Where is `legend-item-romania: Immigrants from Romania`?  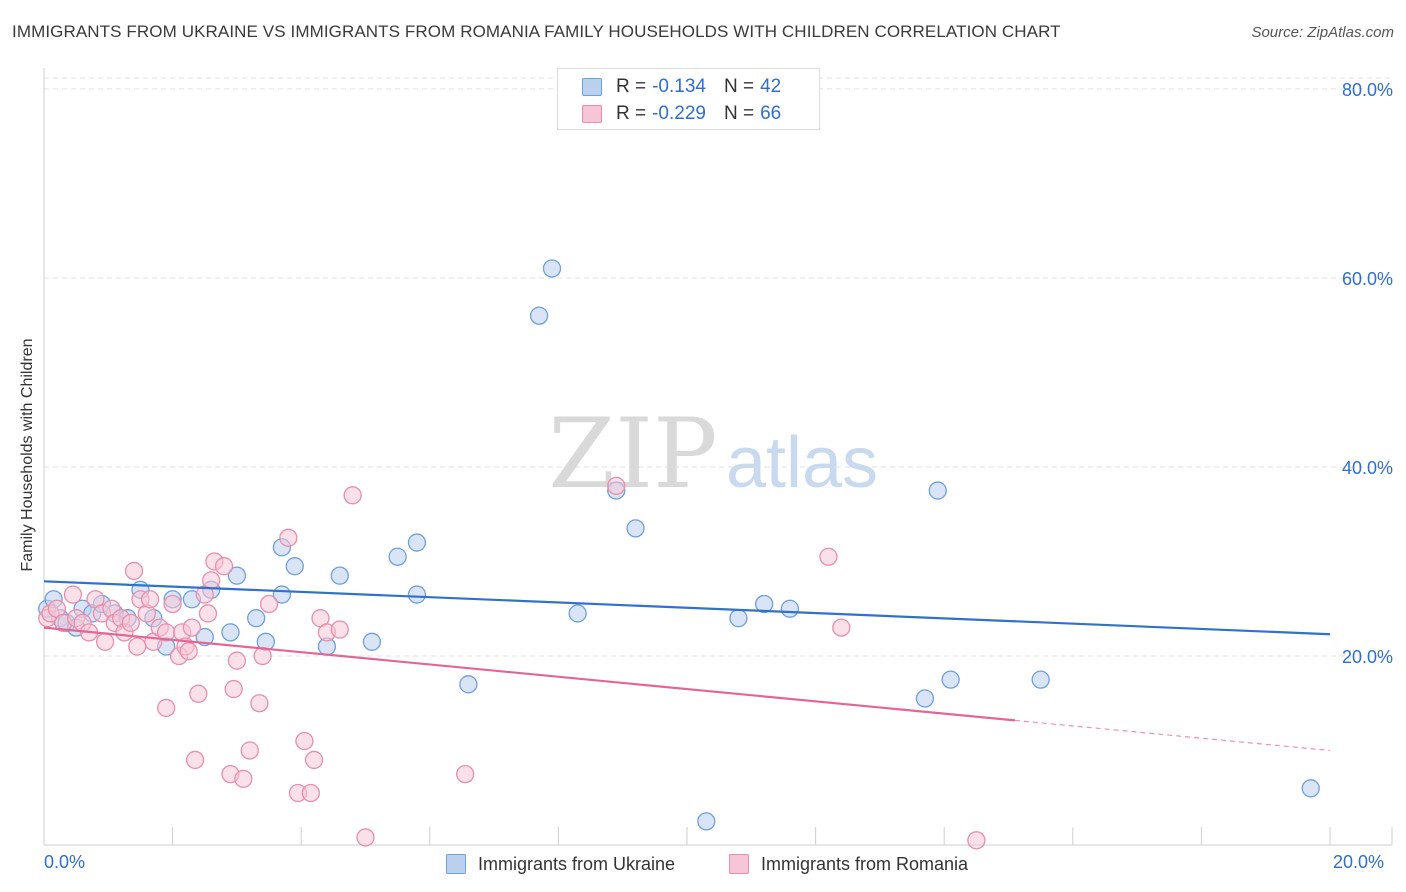
legend-item-romania: Immigrants from Romania is located at coordinates (848, 864).